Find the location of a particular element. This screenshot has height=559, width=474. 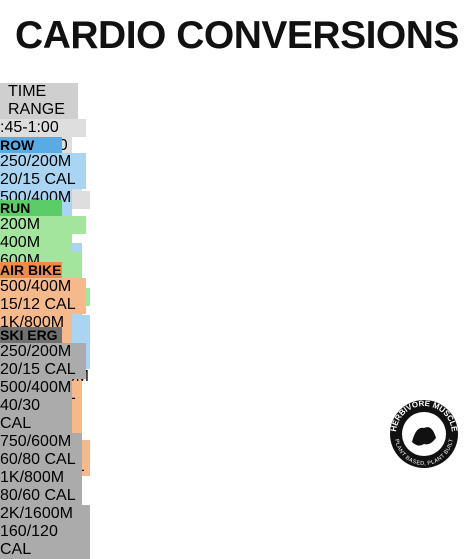

row-label-cell: TIME RANGE is located at coordinates (39, 101).